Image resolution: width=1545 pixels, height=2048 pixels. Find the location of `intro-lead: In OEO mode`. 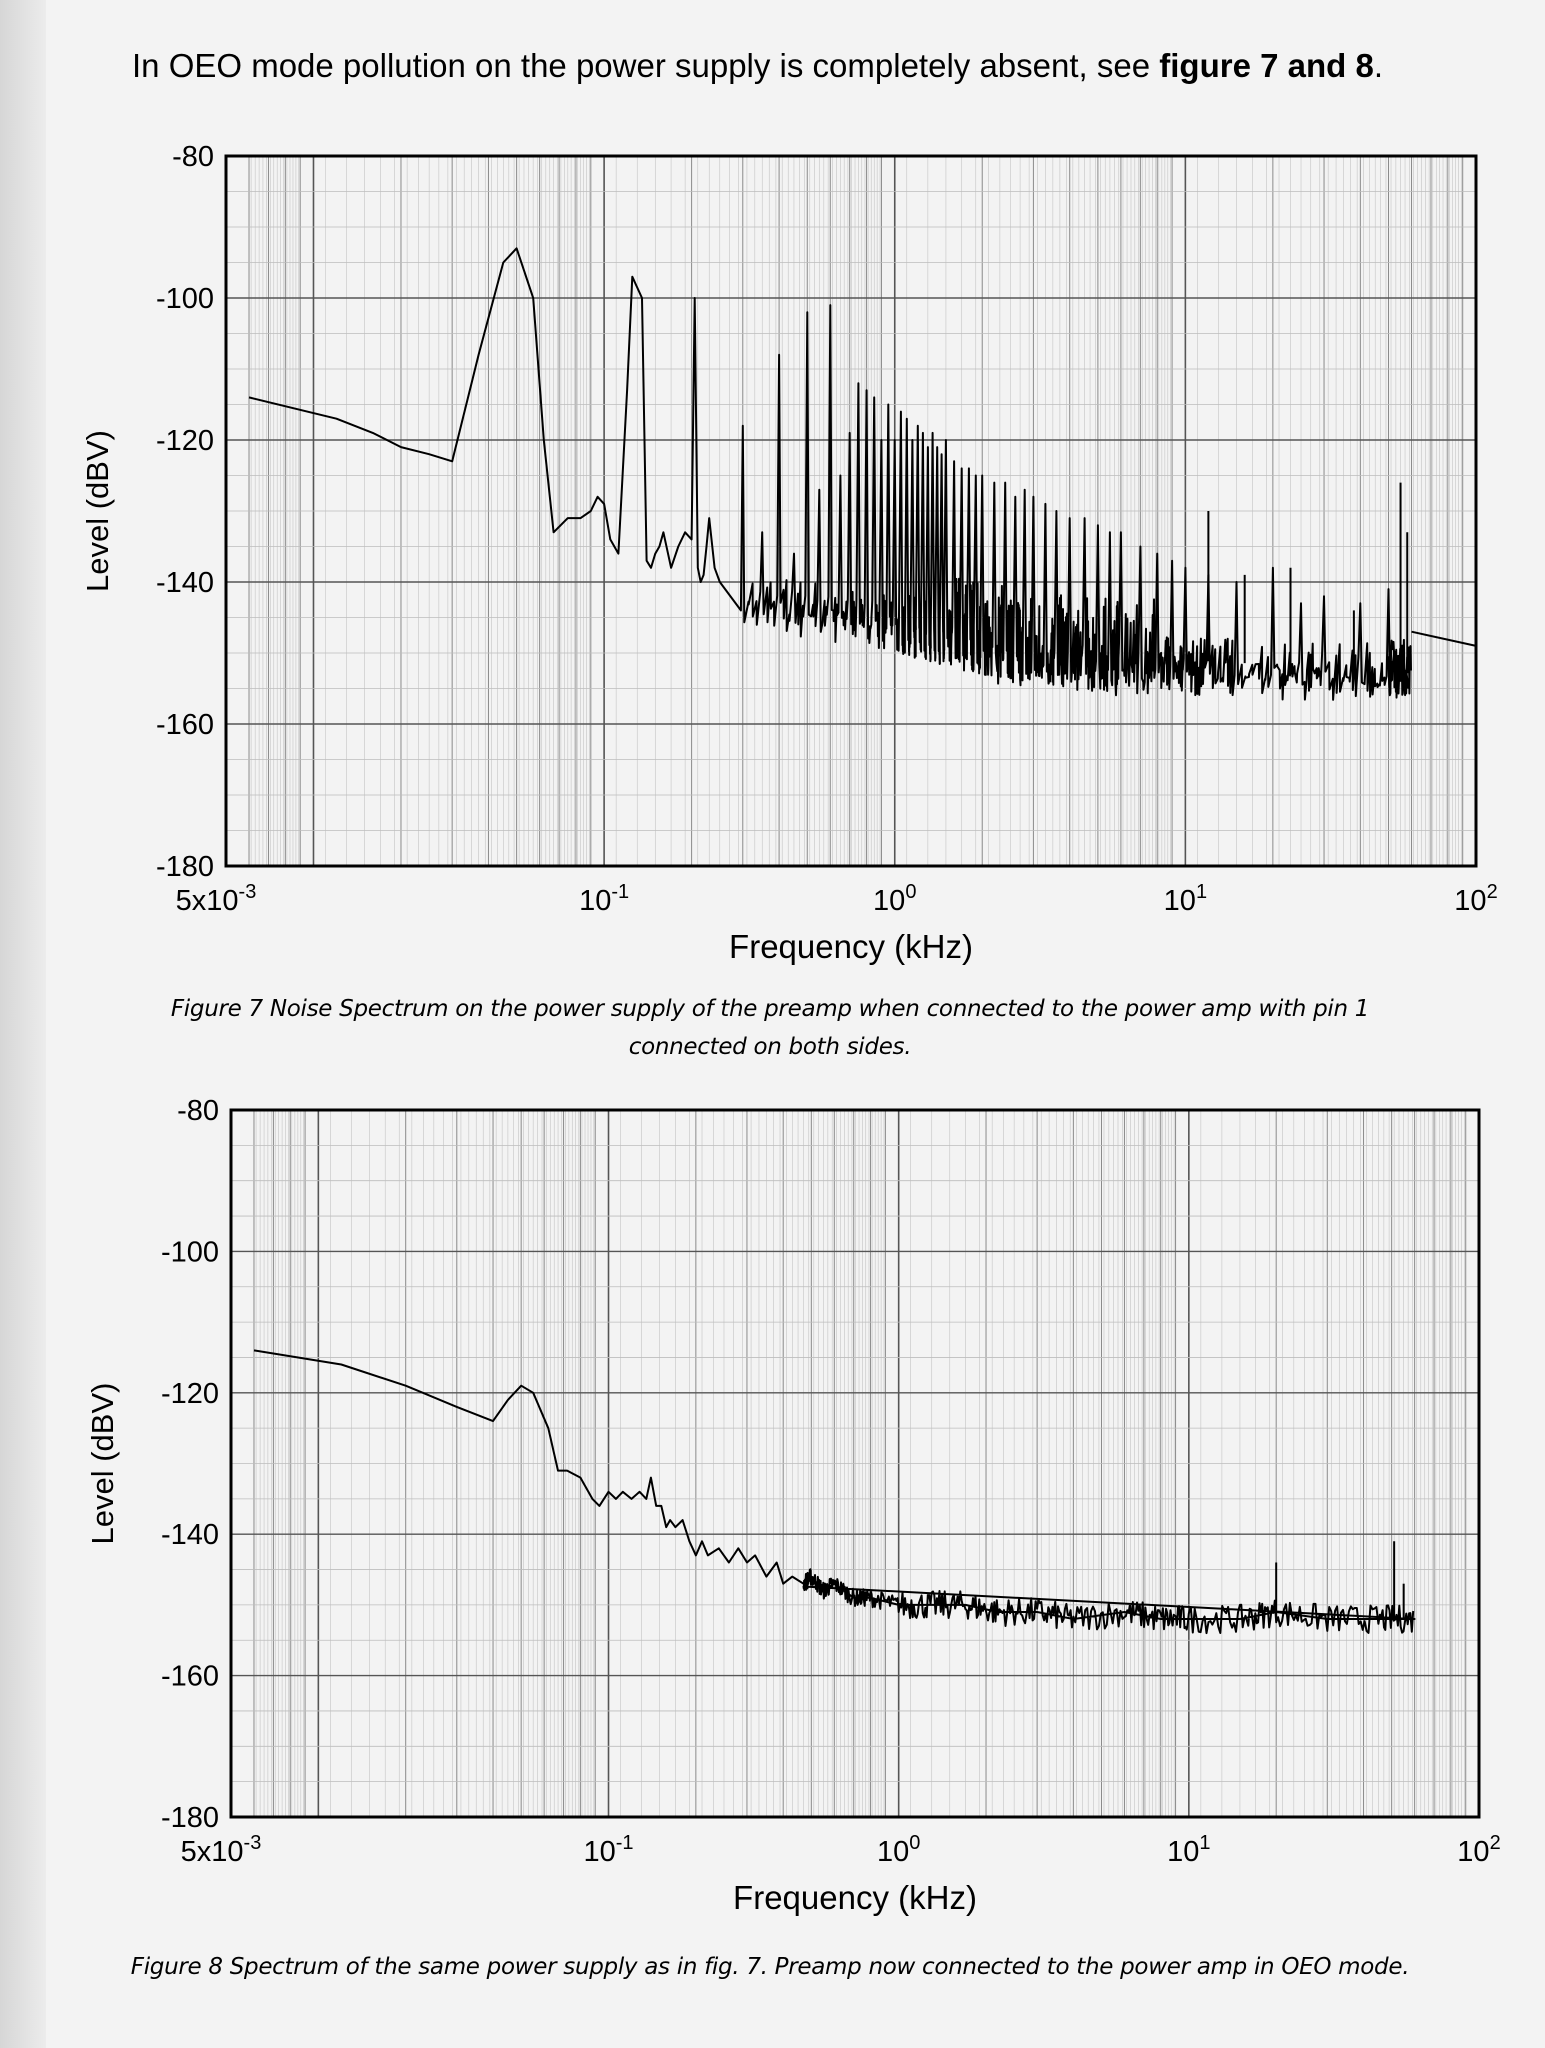

intro-lead: In OEO mode is located at coordinates (233, 65).